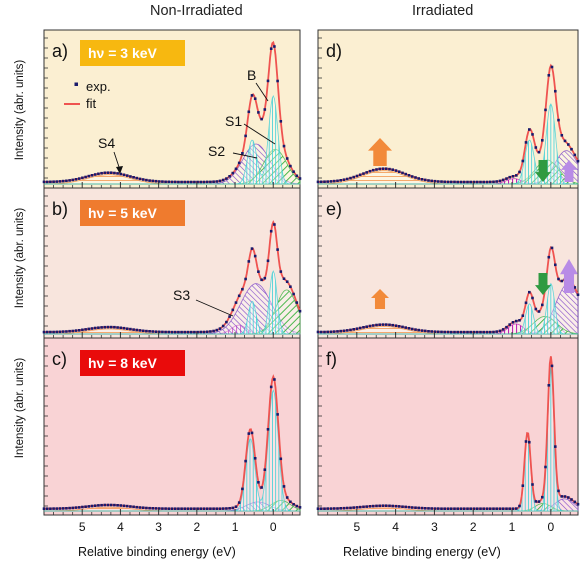  What do you see at coordinates (434, 527) in the screenshot?
I see `x-tick-label-f: 3` at bounding box center [434, 527].